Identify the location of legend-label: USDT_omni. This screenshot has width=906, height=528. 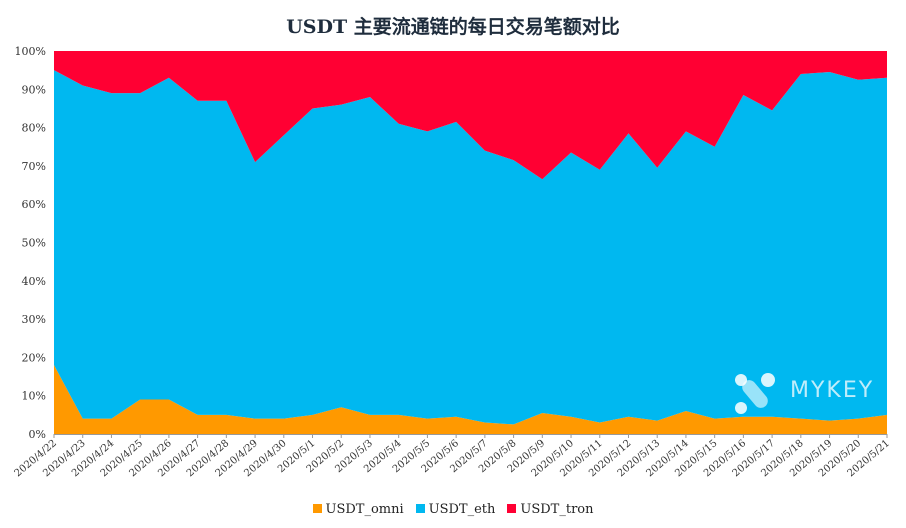
(364, 509).